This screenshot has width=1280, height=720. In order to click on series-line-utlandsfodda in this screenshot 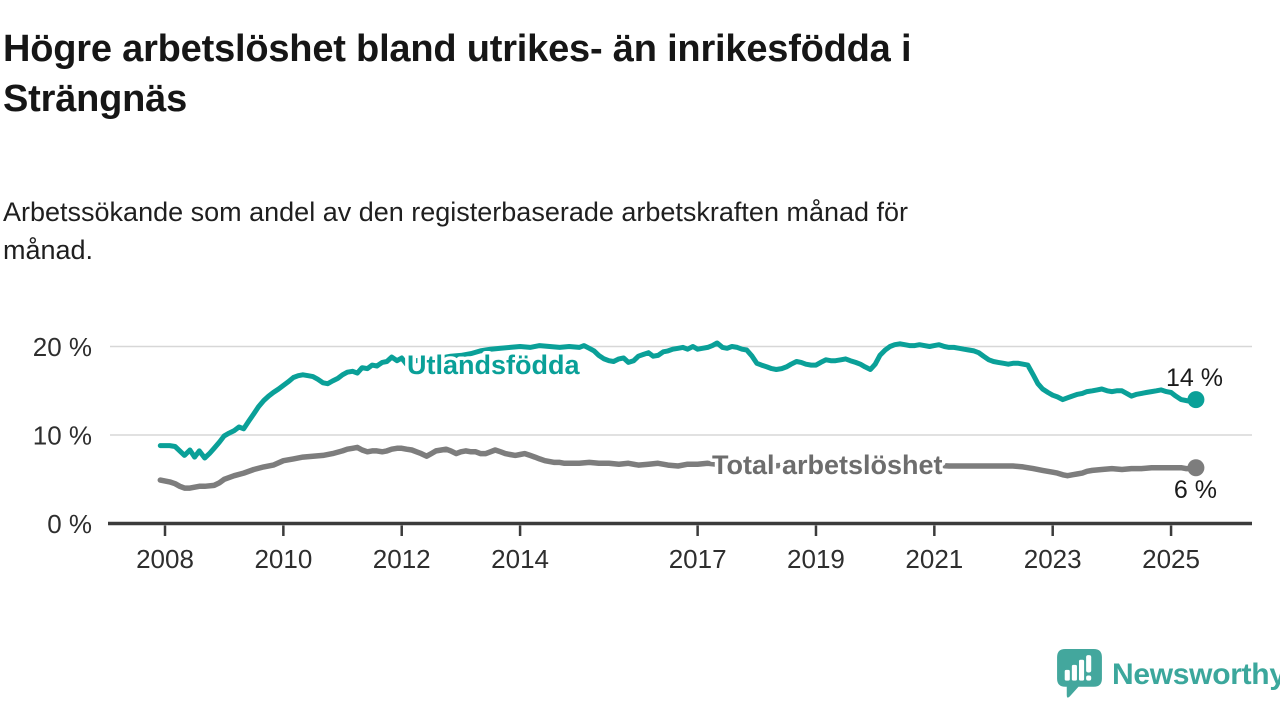, I will do `click(678, 400)`.